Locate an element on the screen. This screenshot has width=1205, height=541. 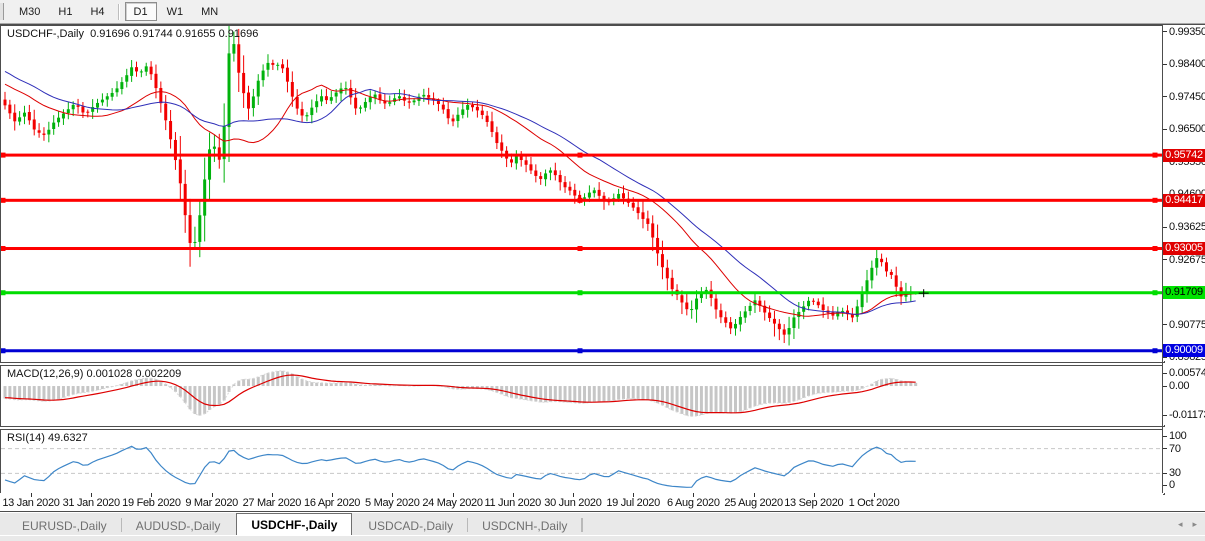
timeframe-button-mn: MN is located at coordinates (210, 11).